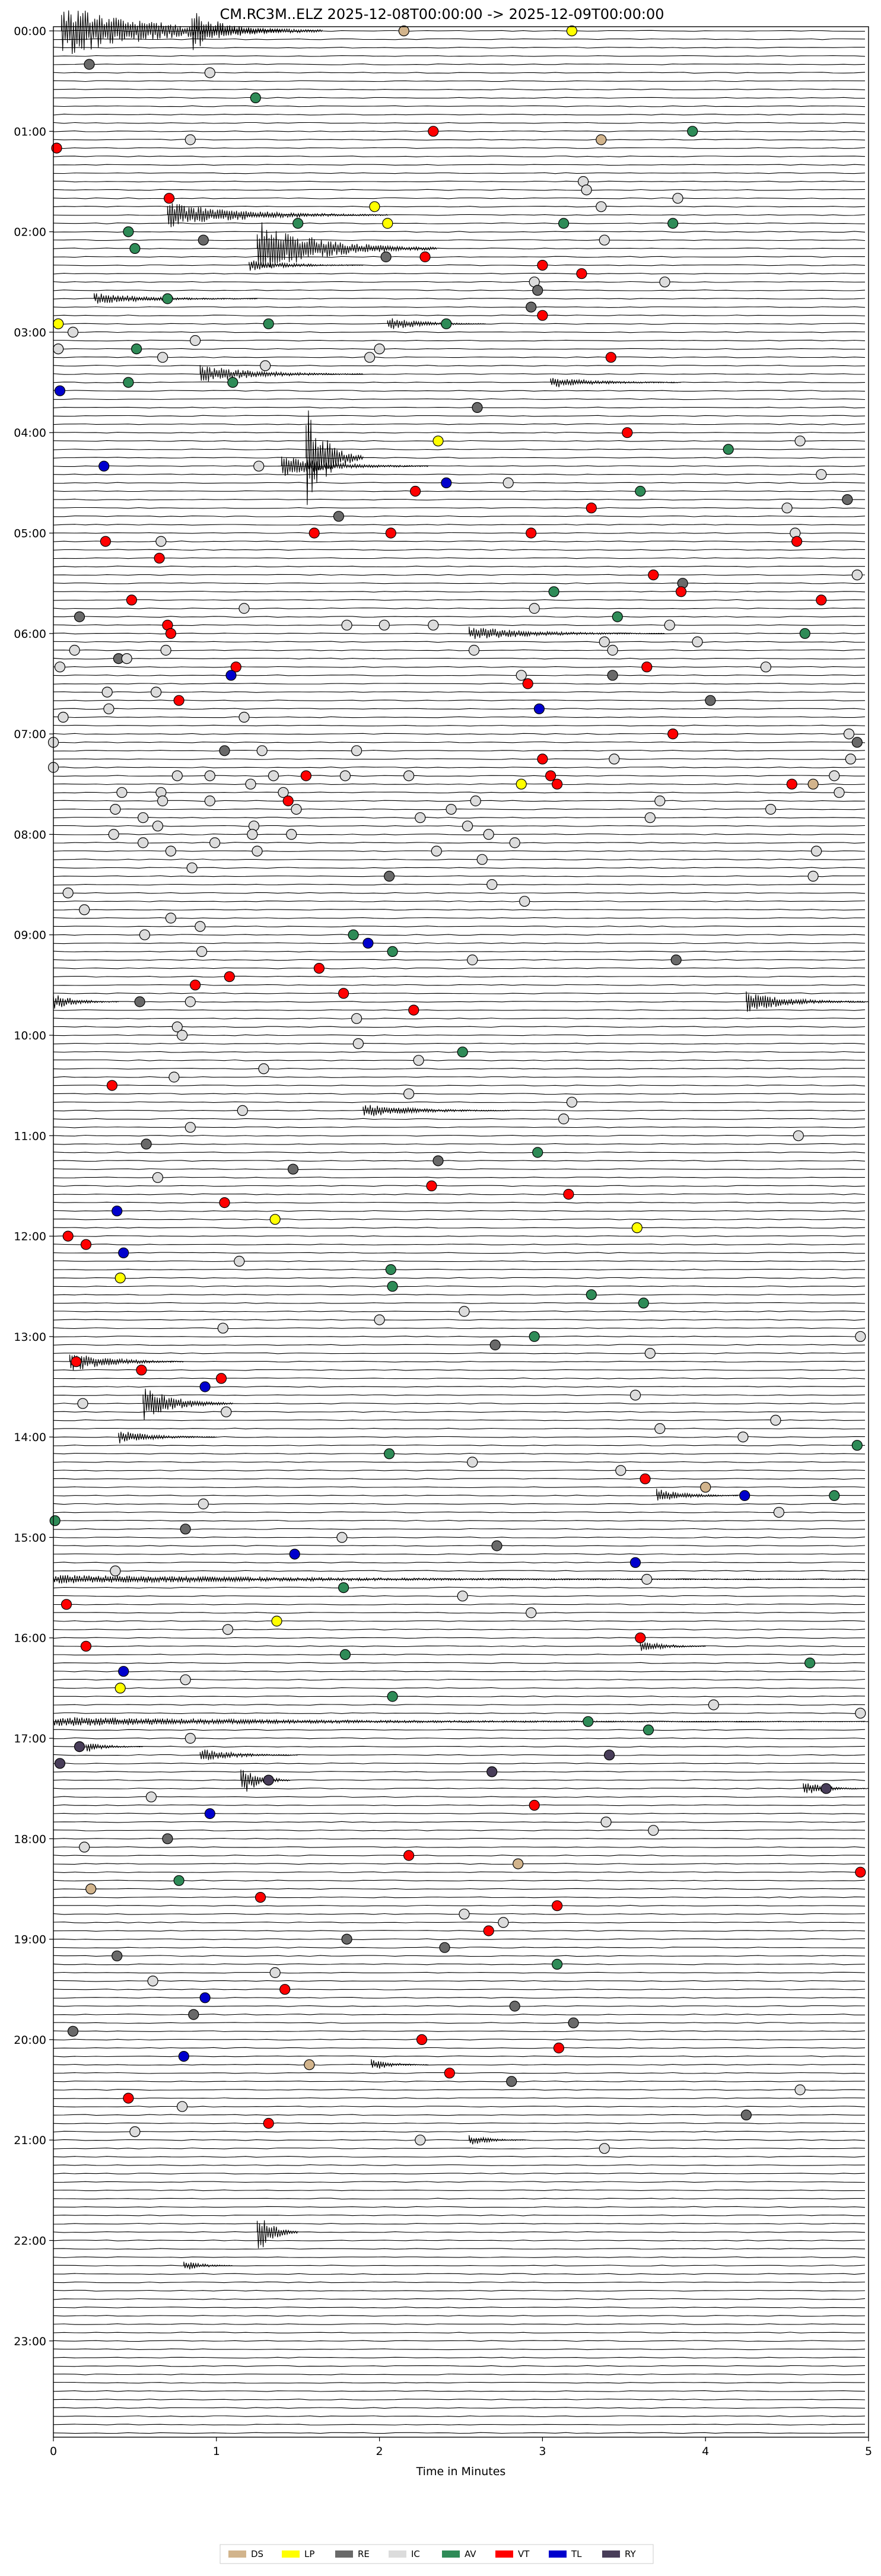 The image size is (881, 2576). I want to click on legend-label: LP, so click(309, 2554).